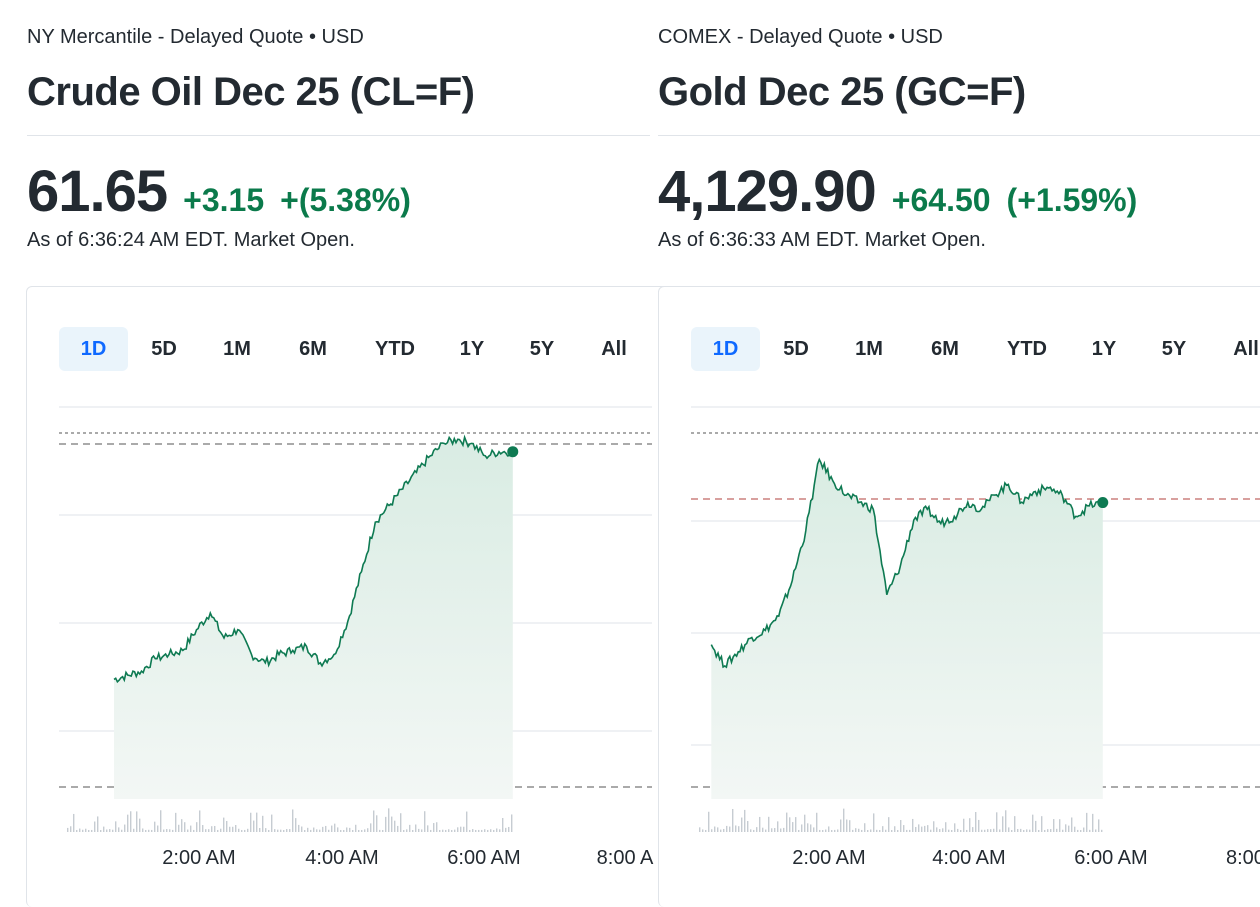 This screenshot has width=1260, height=907. Describe the element at coordinates (625, 858) in the screenshot. I see `x-tick-label: 8:00 A` at that location.